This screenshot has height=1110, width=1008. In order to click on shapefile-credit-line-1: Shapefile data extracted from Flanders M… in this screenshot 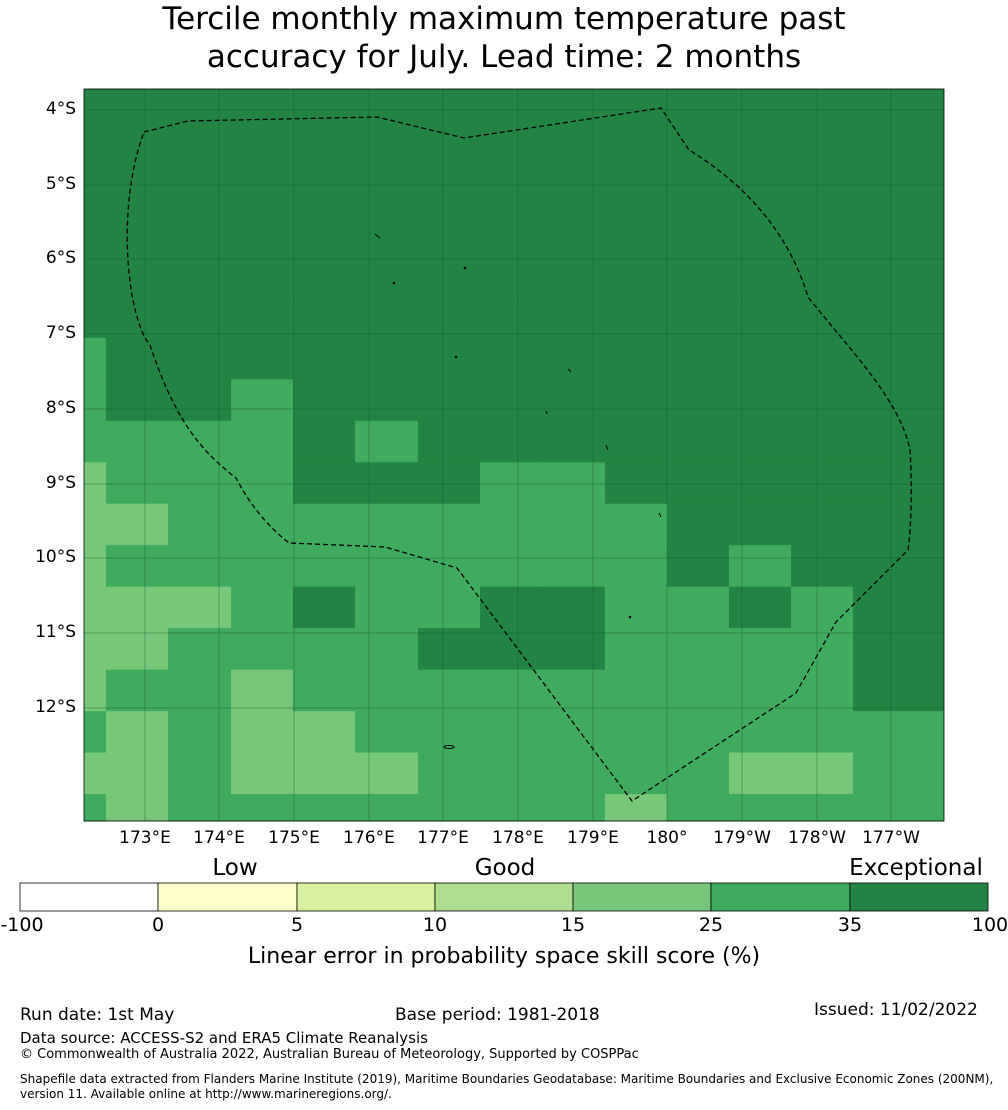, I will do `click(507, 1079)`.